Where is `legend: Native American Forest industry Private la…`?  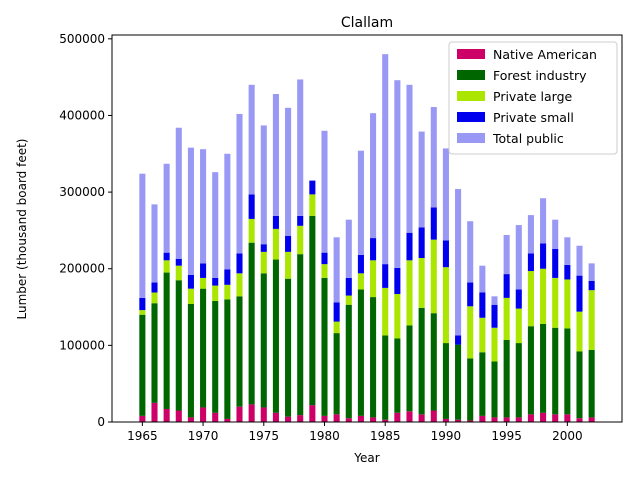 legend: Native American Forest industry Private la… is located at coordinates (533, 98).